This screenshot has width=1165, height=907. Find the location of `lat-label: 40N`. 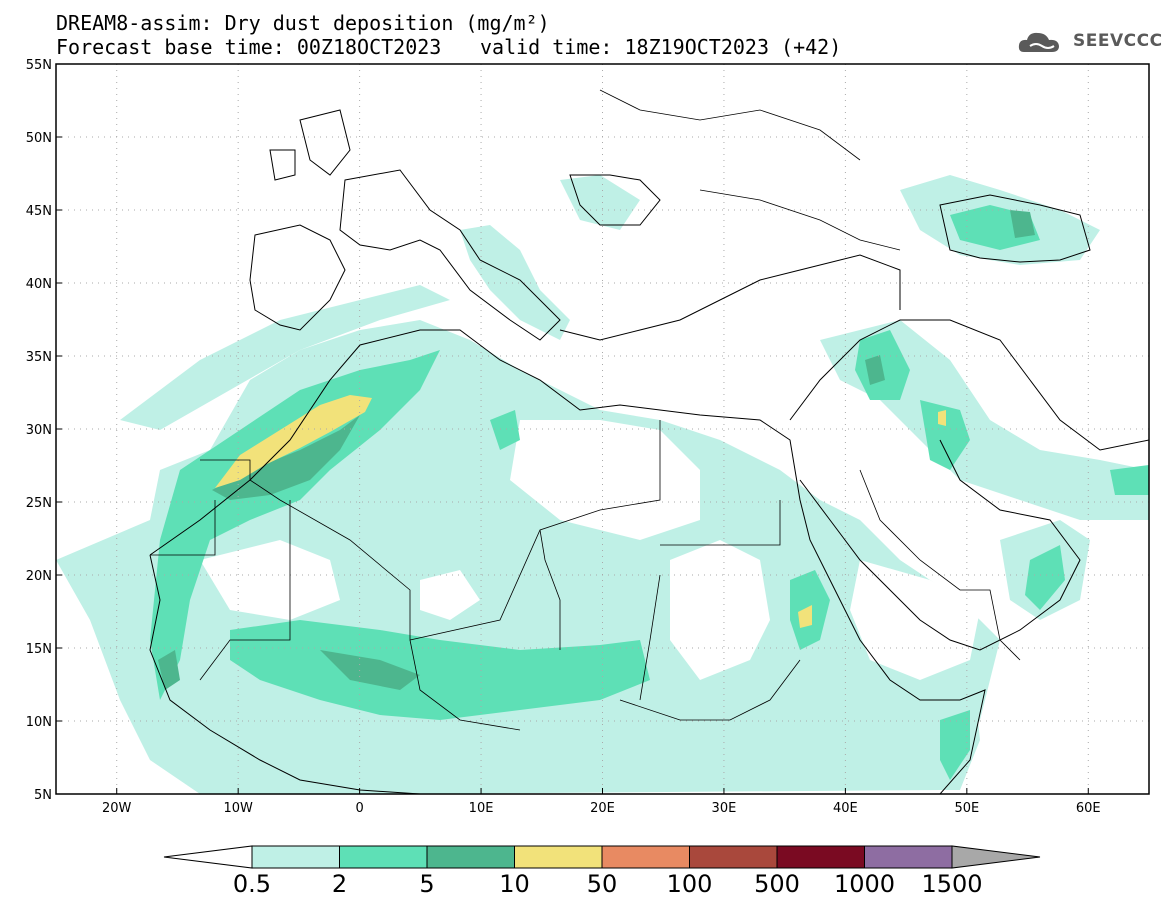

lat-label: 40N is located at coordinates (39, 284).